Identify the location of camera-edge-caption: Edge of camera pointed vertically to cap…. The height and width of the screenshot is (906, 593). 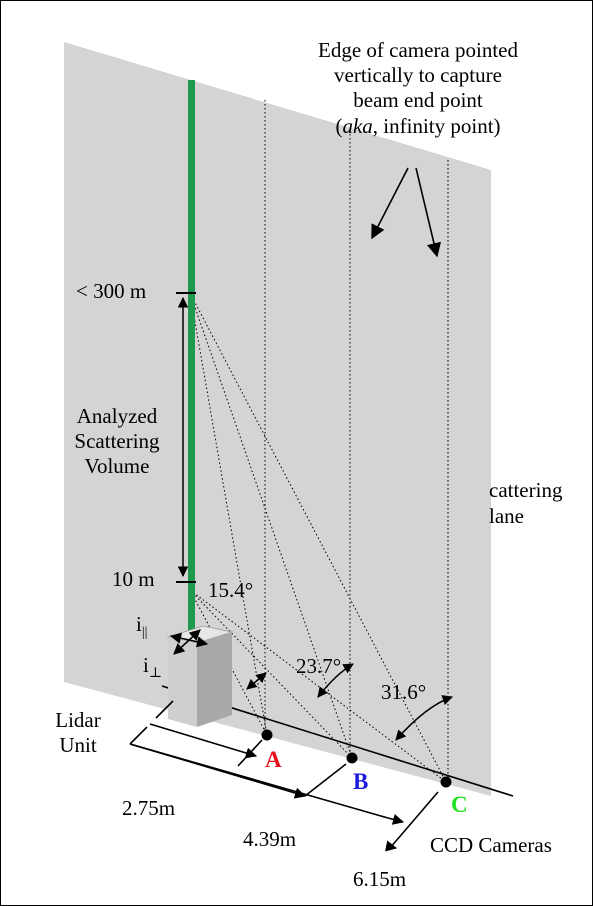
(418, 88).